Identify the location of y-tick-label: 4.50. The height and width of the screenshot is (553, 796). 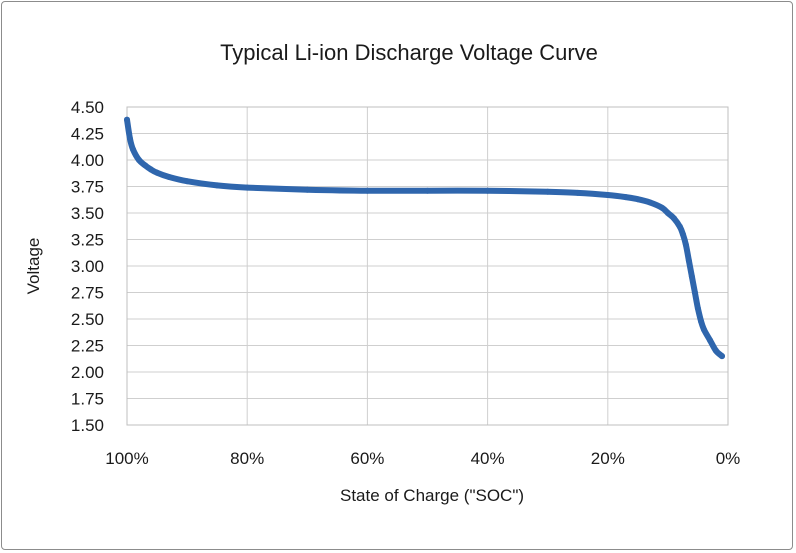
(87, 107).